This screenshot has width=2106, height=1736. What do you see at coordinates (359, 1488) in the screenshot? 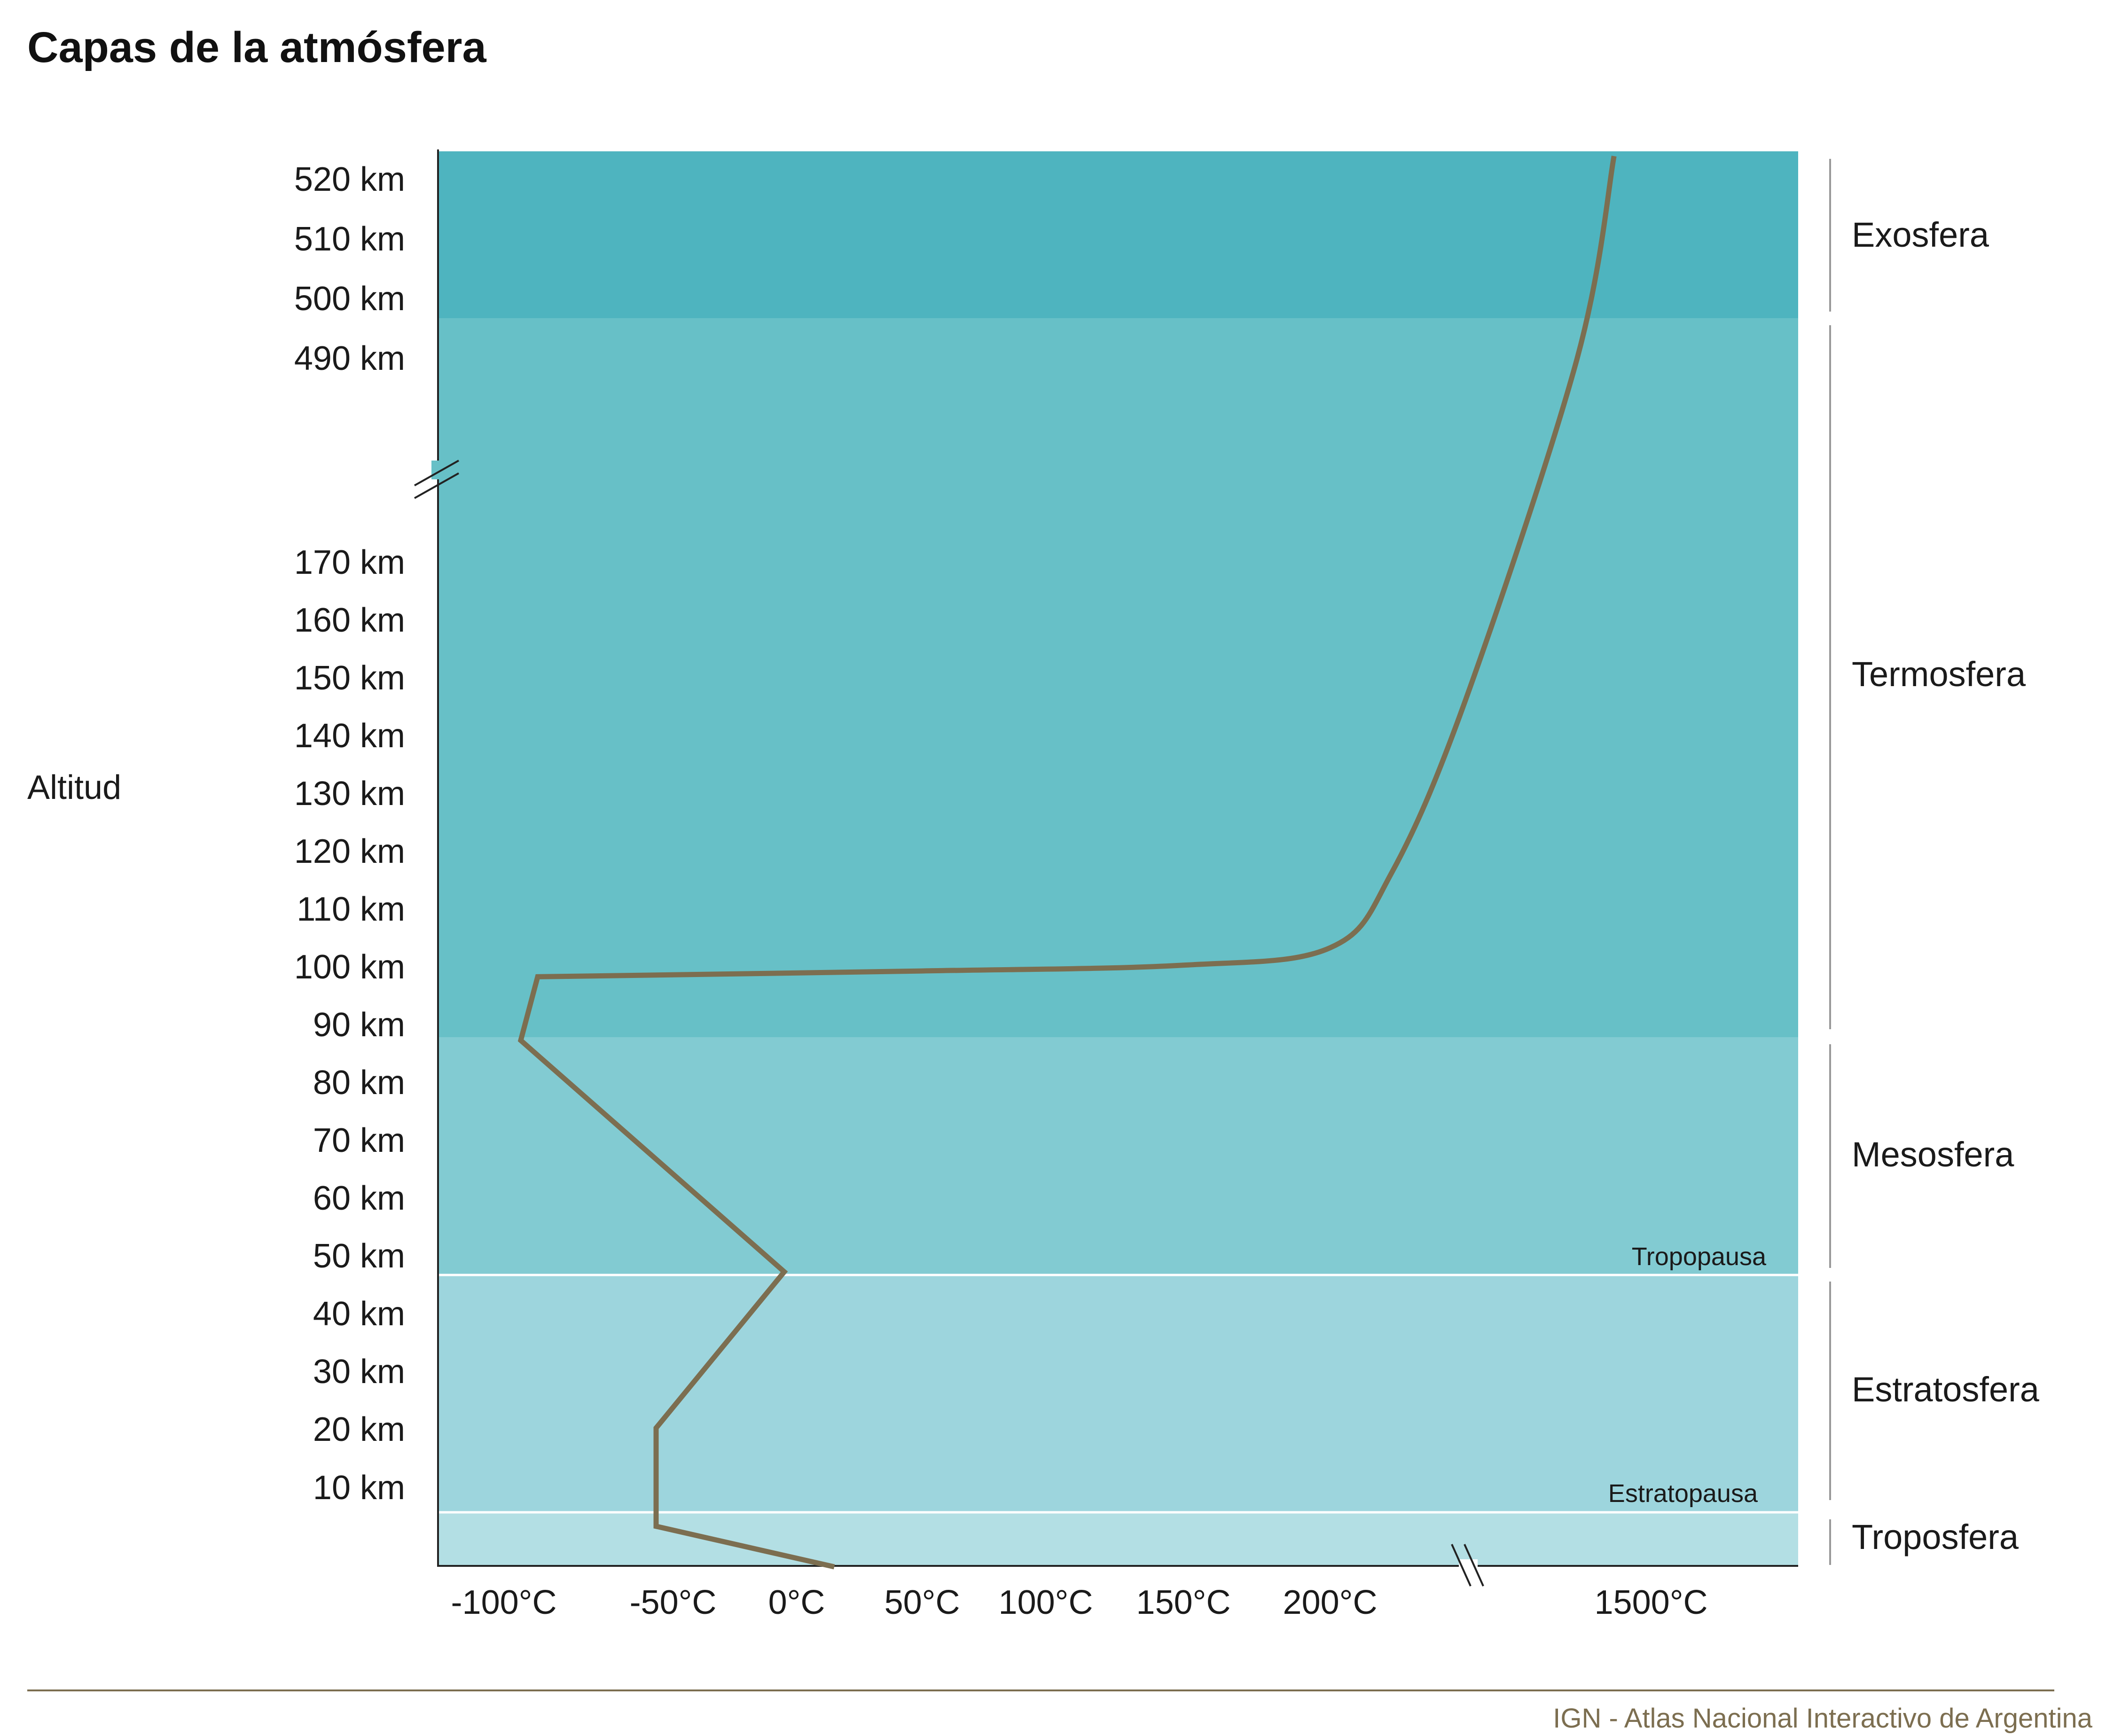
I see `y-tick-label: 10 km` at bounding box center [359, 1488].